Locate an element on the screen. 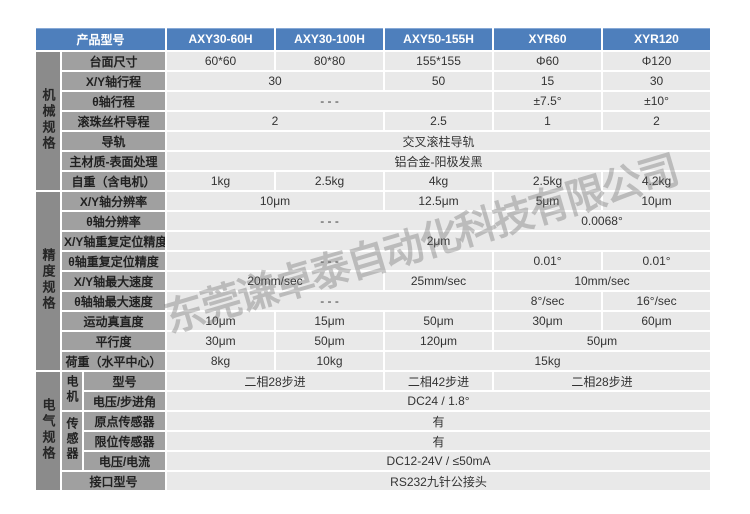  spec-row: 限位传感器有 is located at coordinates (373, 441).